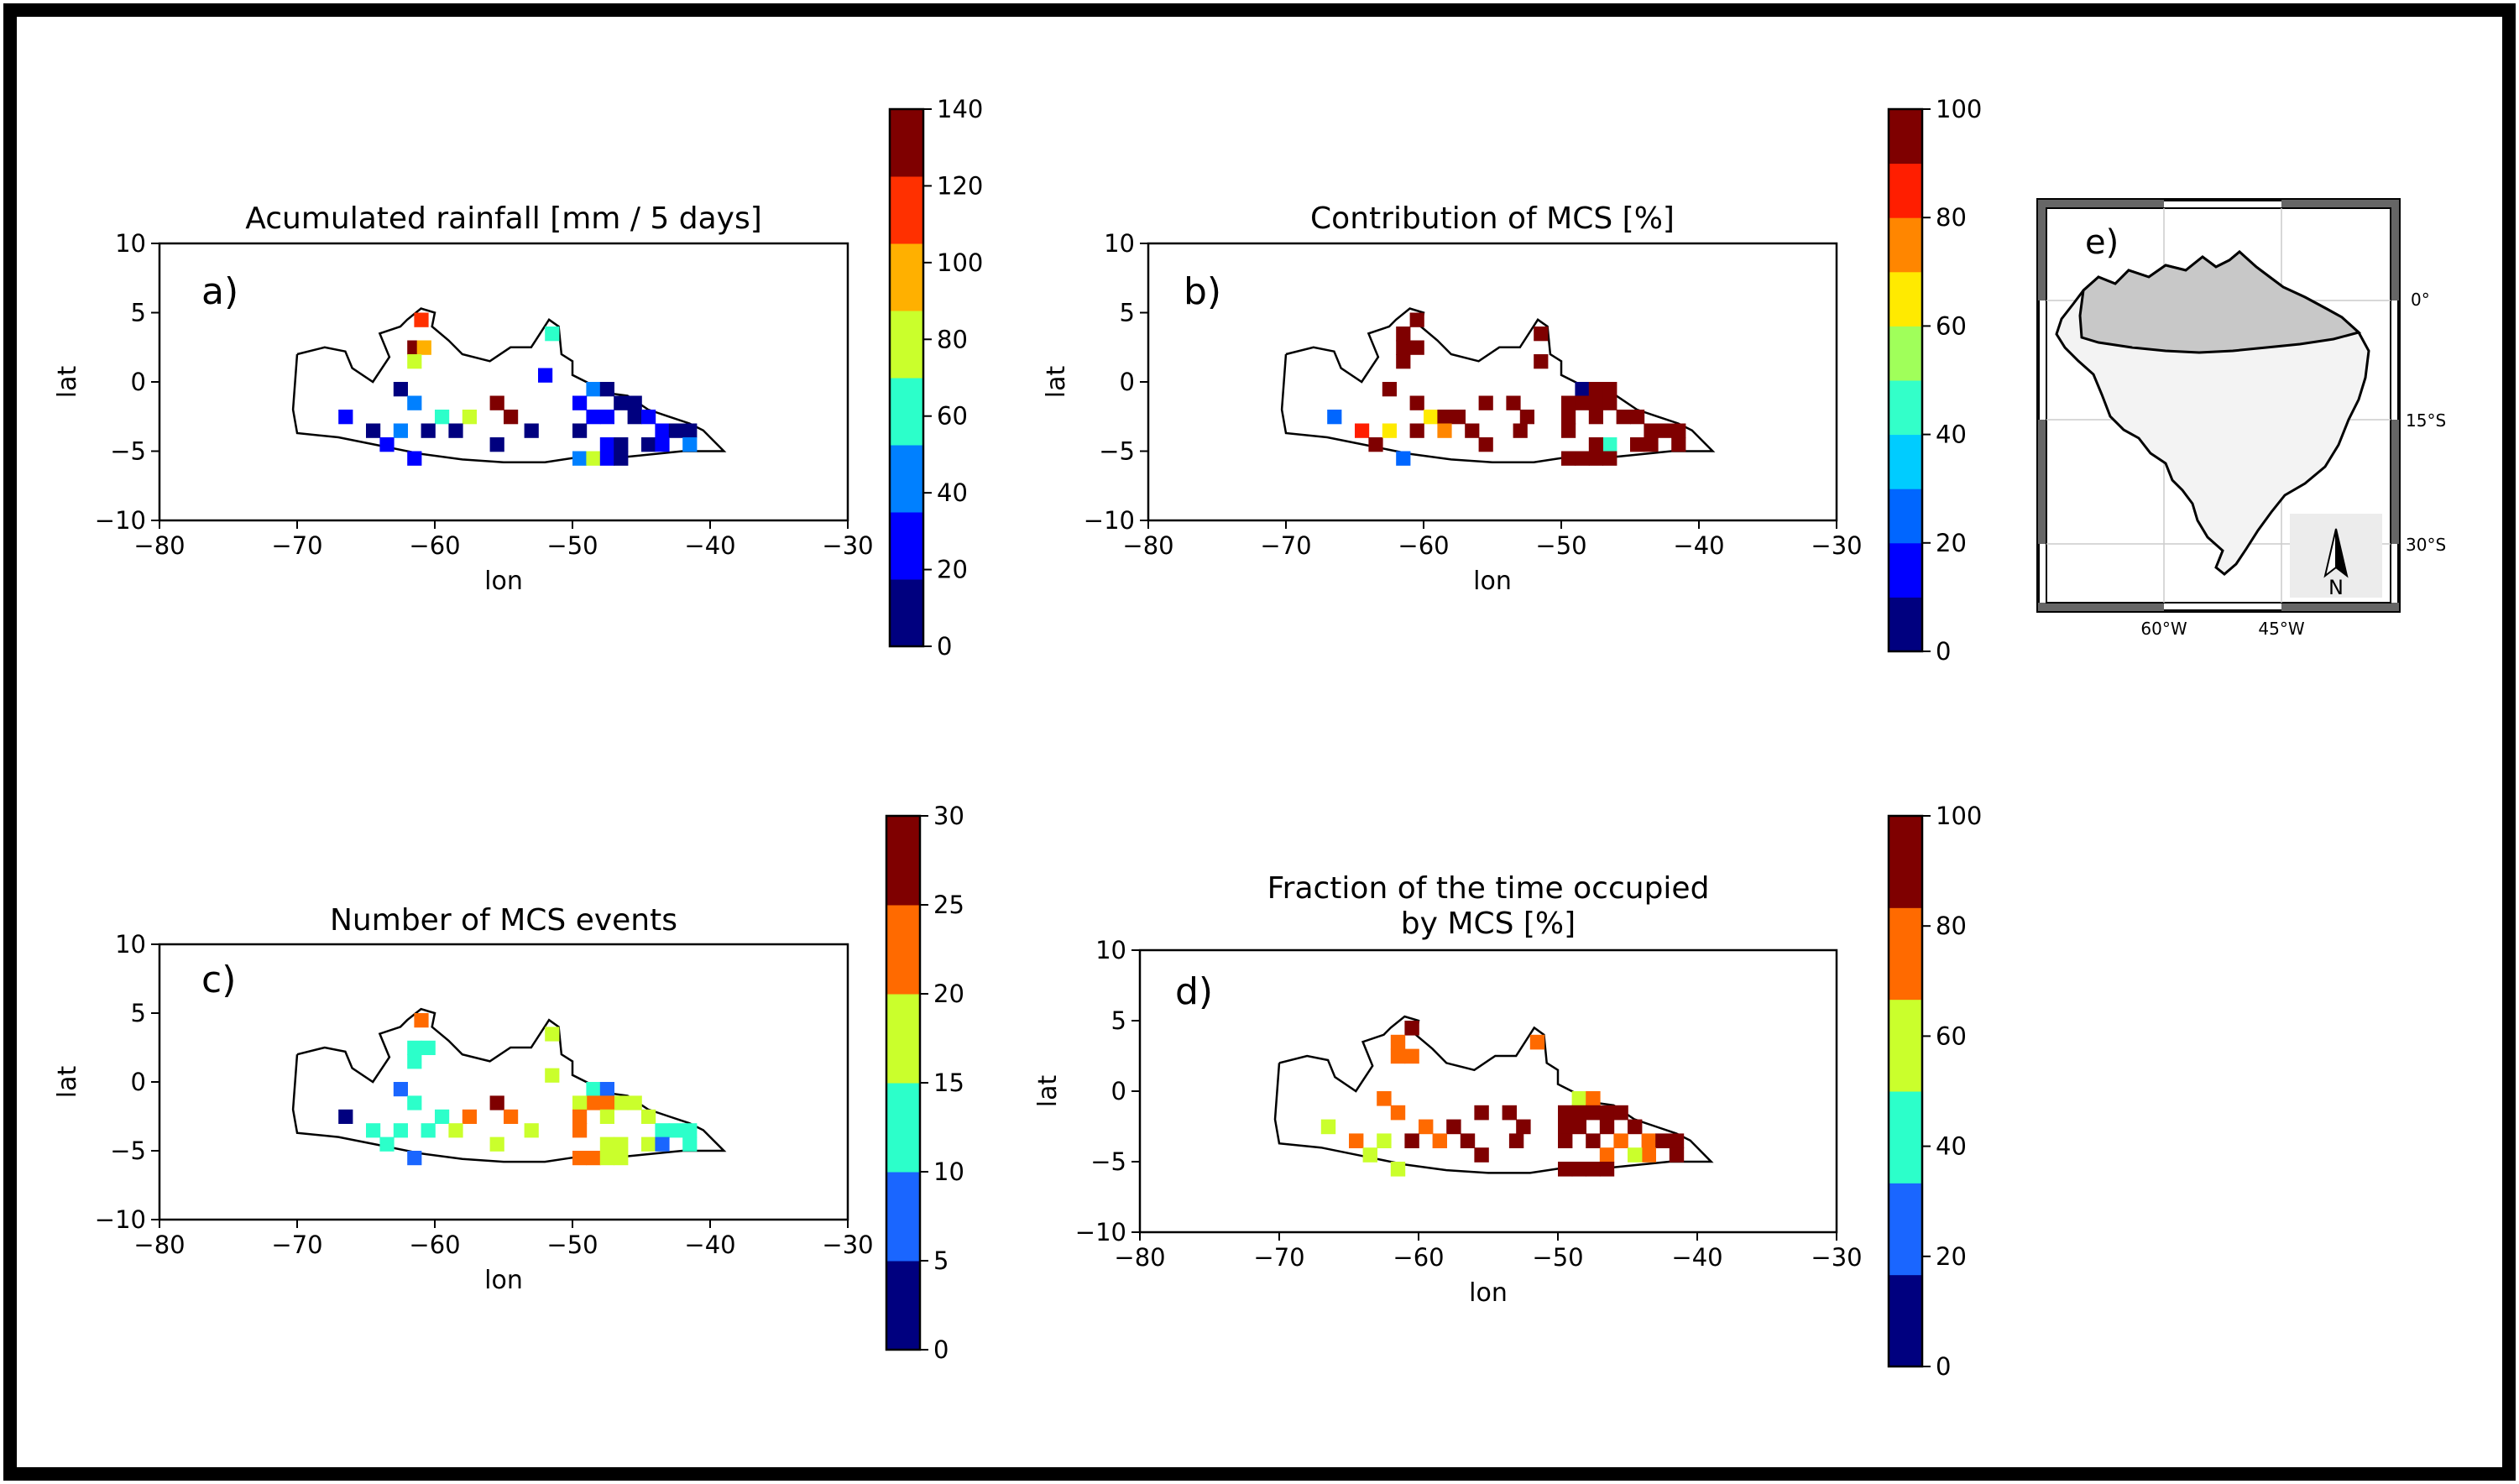 The image size is (2519, 1484). I want to click on x-tick-label: −50, so click(1560, 545).